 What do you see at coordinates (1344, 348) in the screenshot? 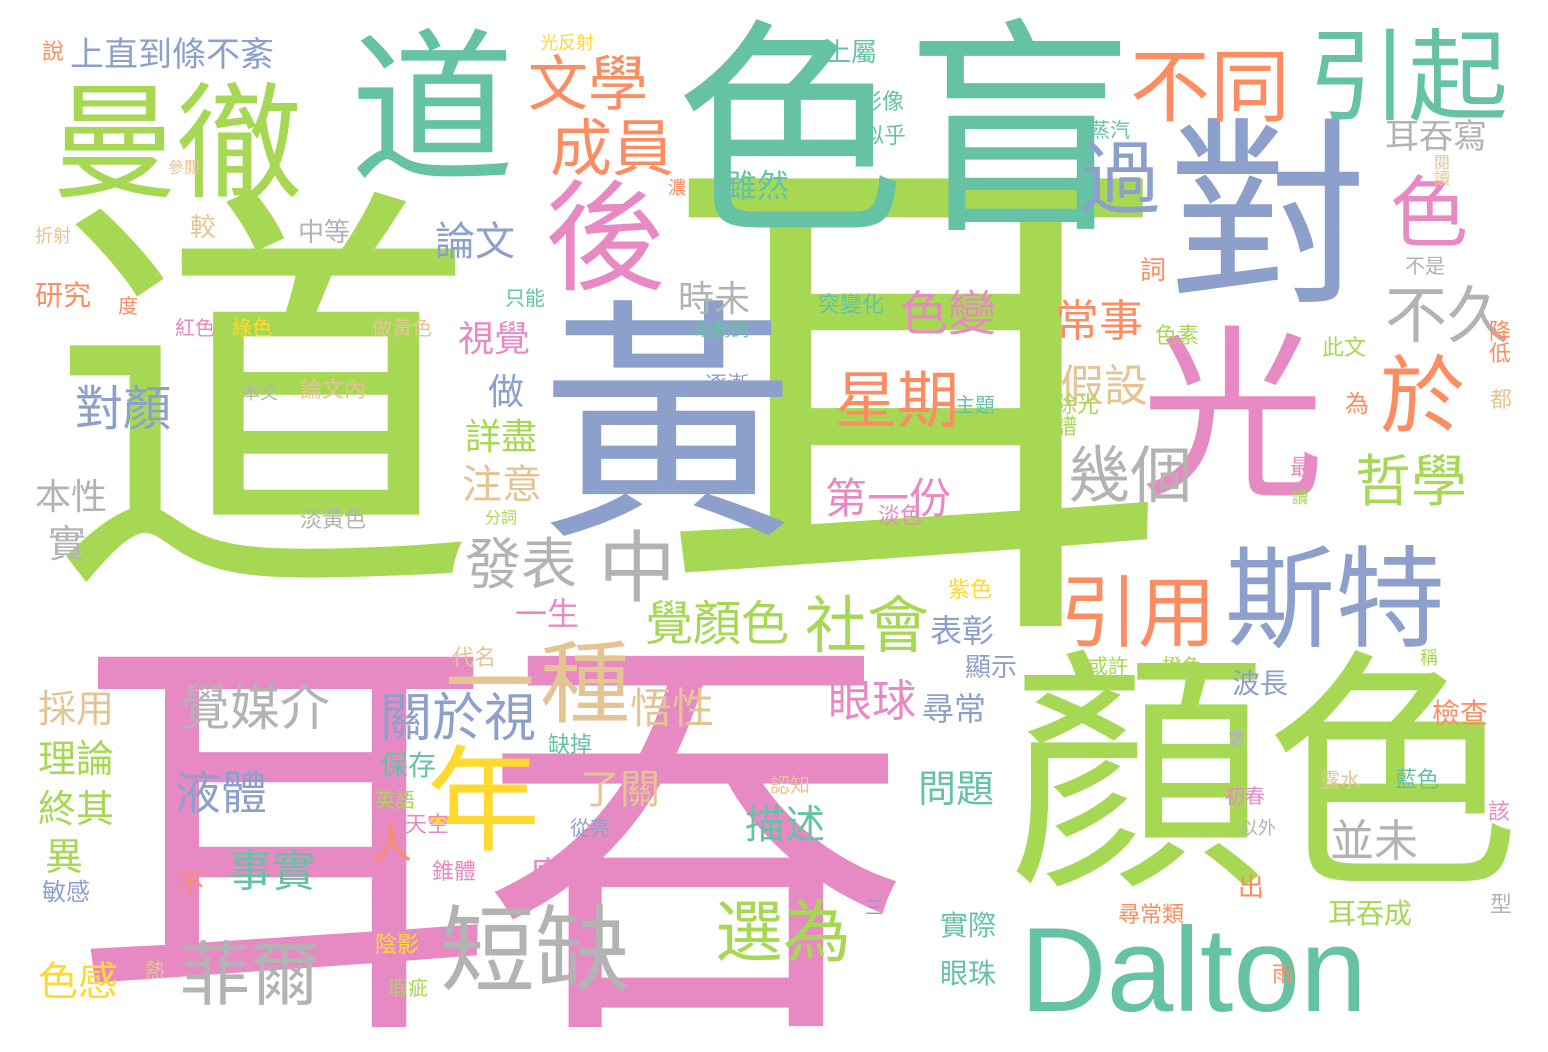
I see `word-ciwen: 此文` at bounding box center [1344, 348].